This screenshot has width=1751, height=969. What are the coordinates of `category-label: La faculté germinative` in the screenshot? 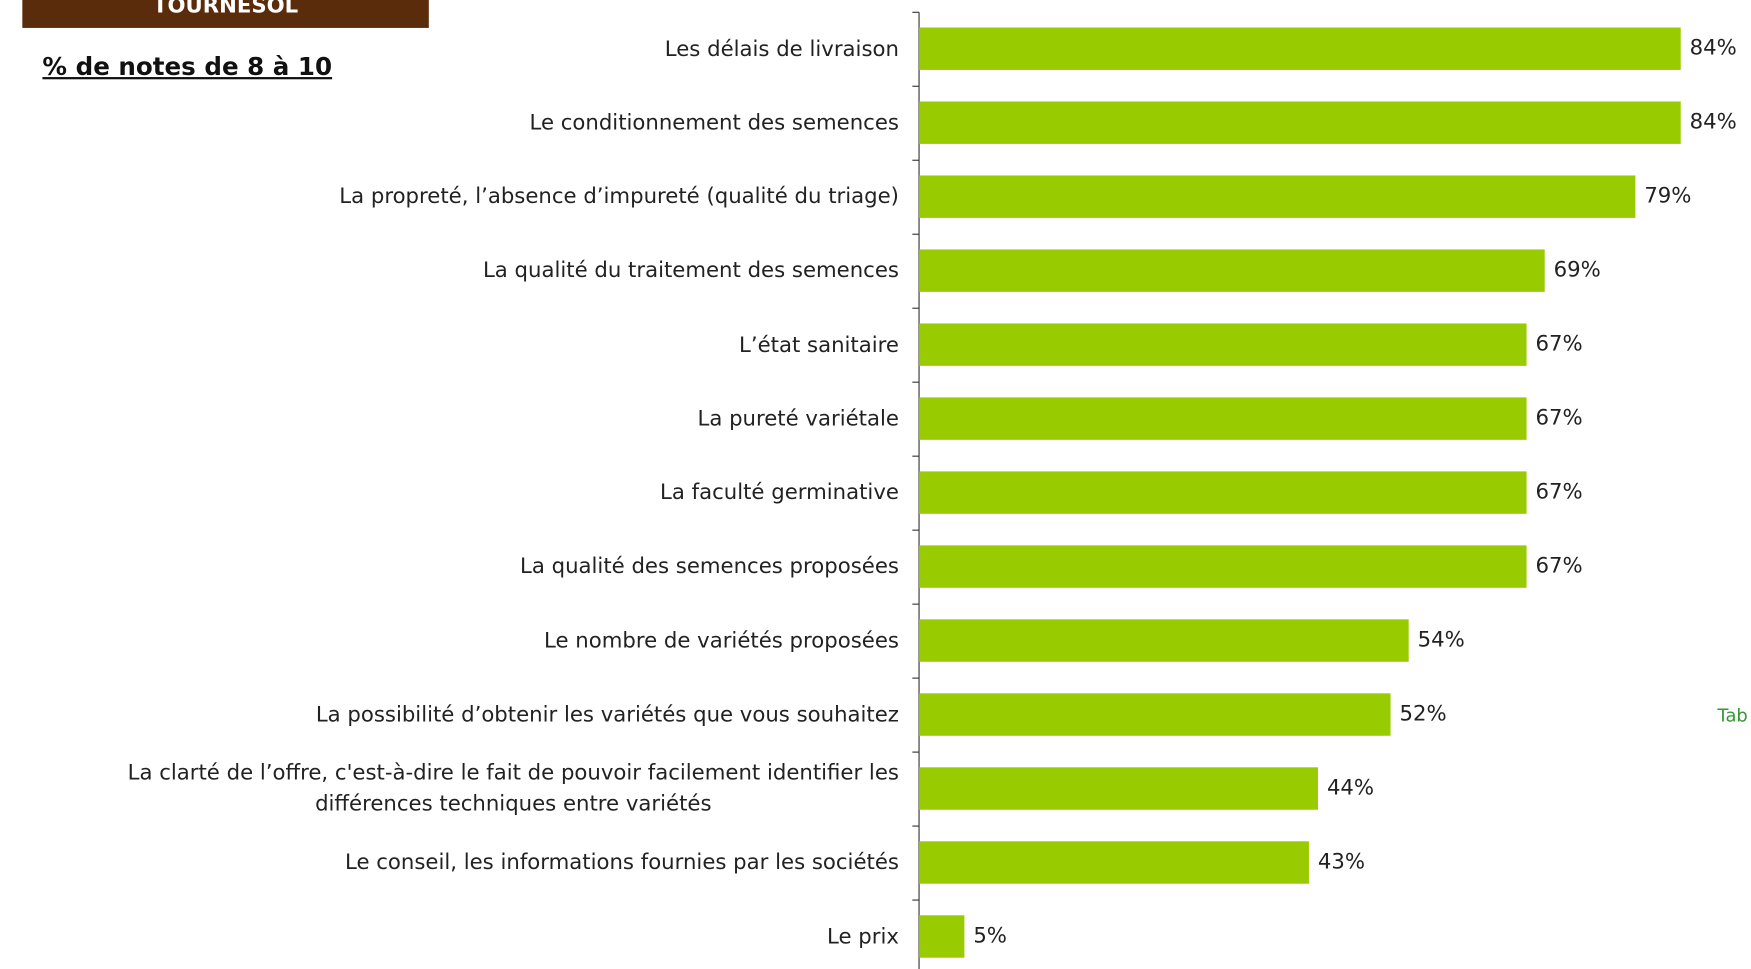 It's located at (779, 492).